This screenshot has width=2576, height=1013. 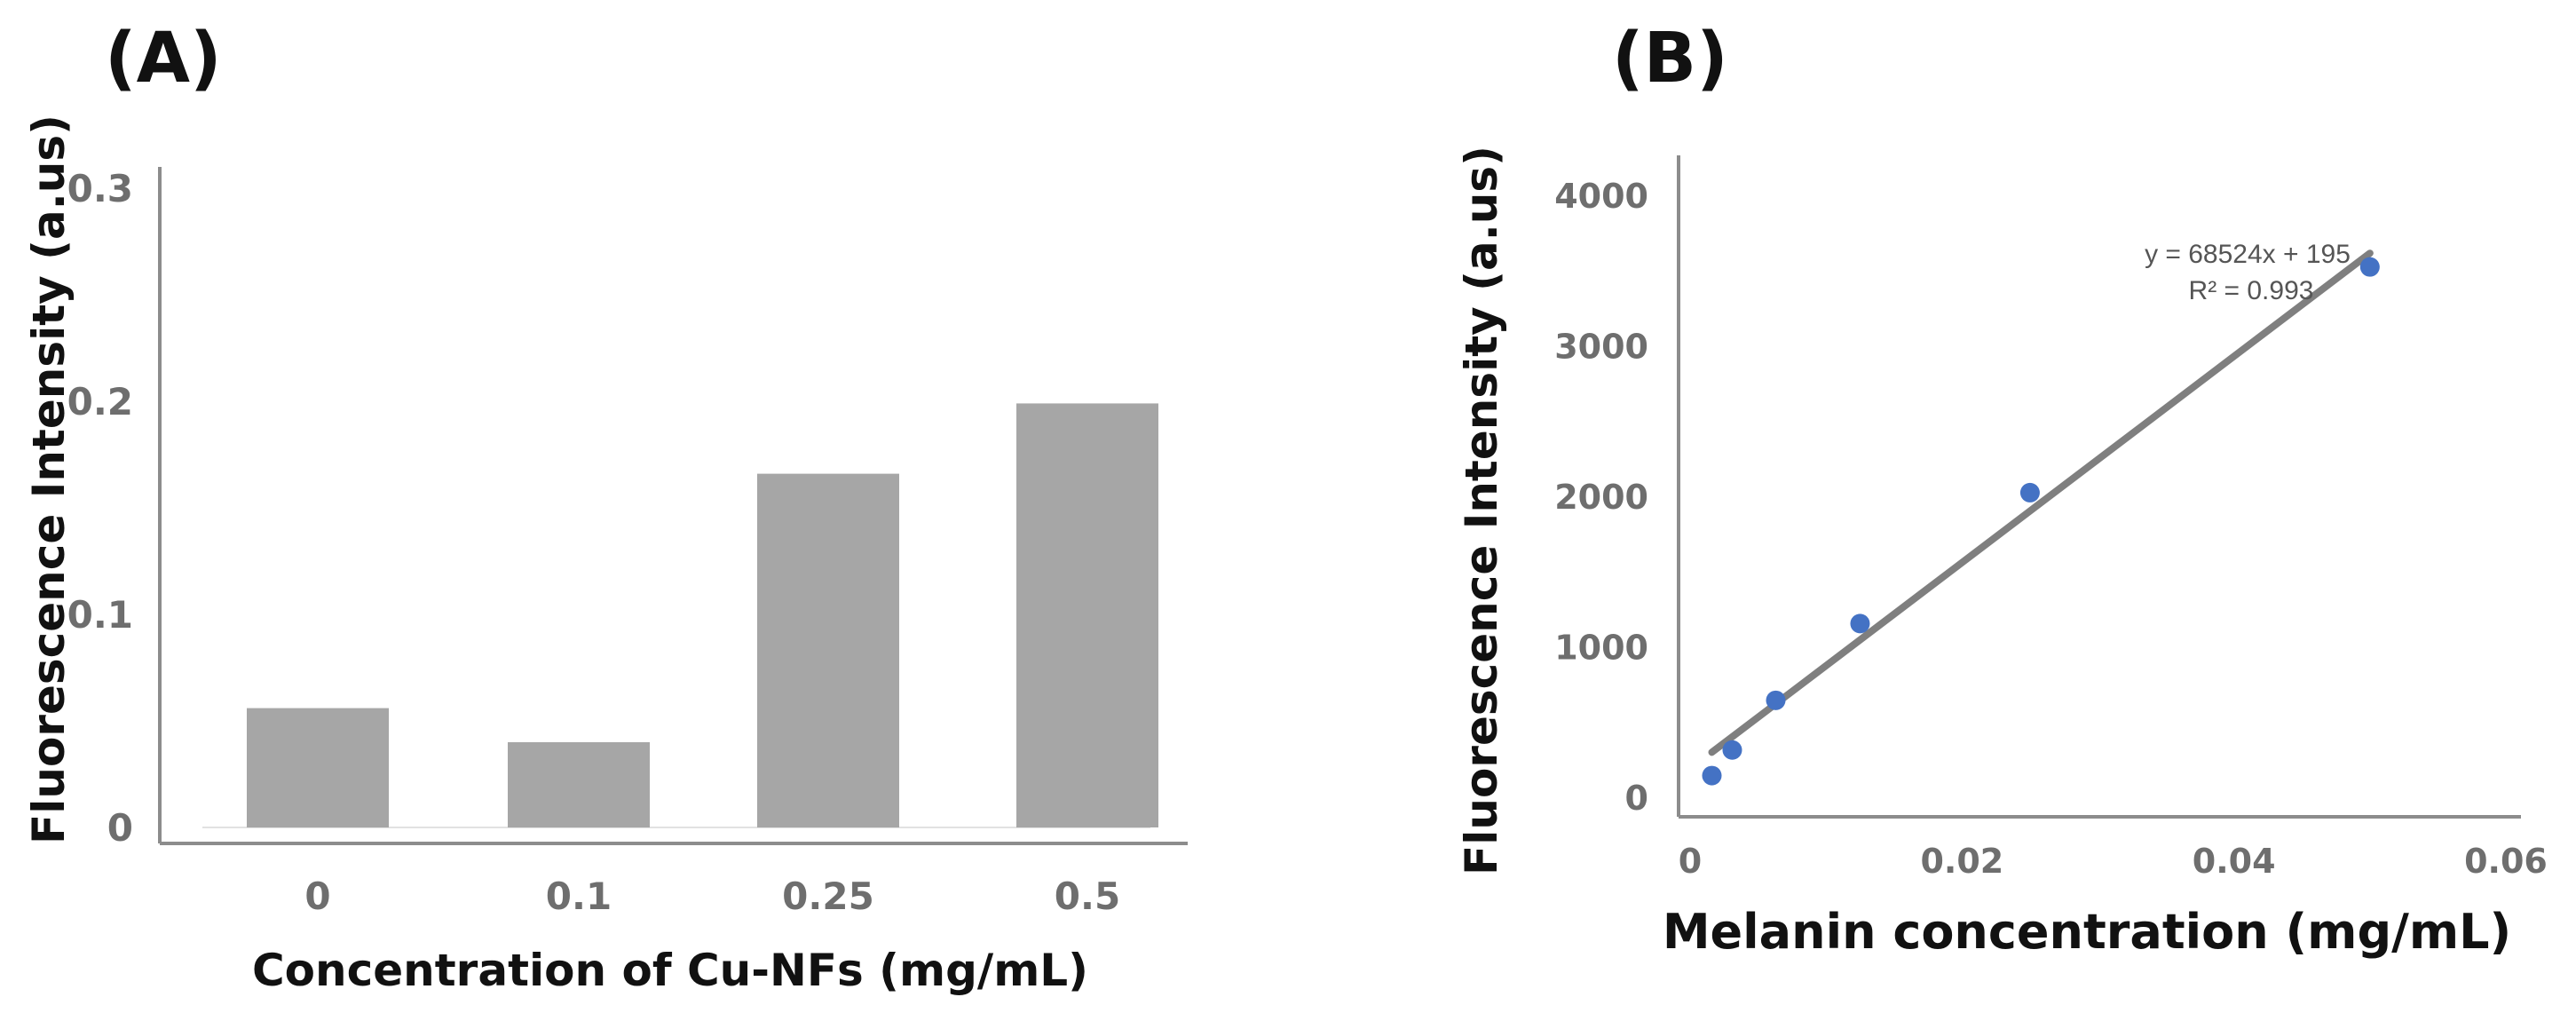 What do you see at coordinates (49, 480) in the screenshot?
I see `panel-a-y-axis-title: Fluorescence Intensity (a.us)` at bounding box center [49, 480].